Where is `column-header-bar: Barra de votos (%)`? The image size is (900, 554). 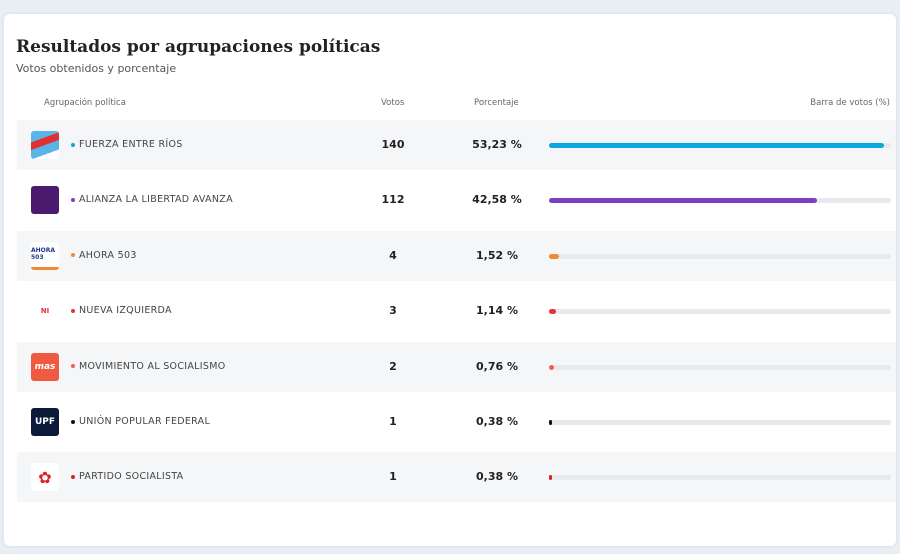 column-header-bar: Barra de votos (%) is located at coordinates (850, 103).